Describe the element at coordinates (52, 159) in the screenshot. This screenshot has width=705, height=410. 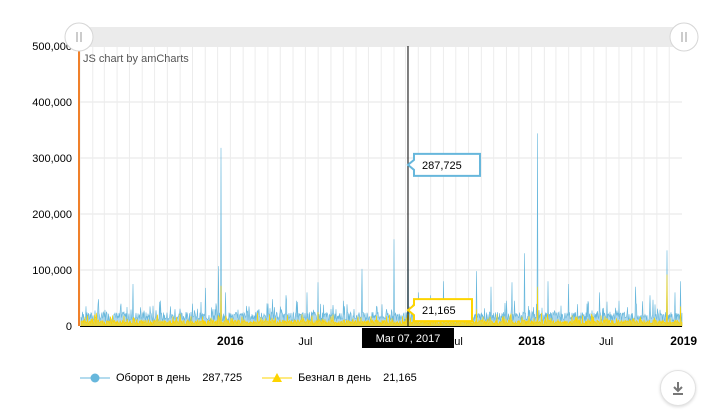
I see `y-tick-label: 300,000` at that location.